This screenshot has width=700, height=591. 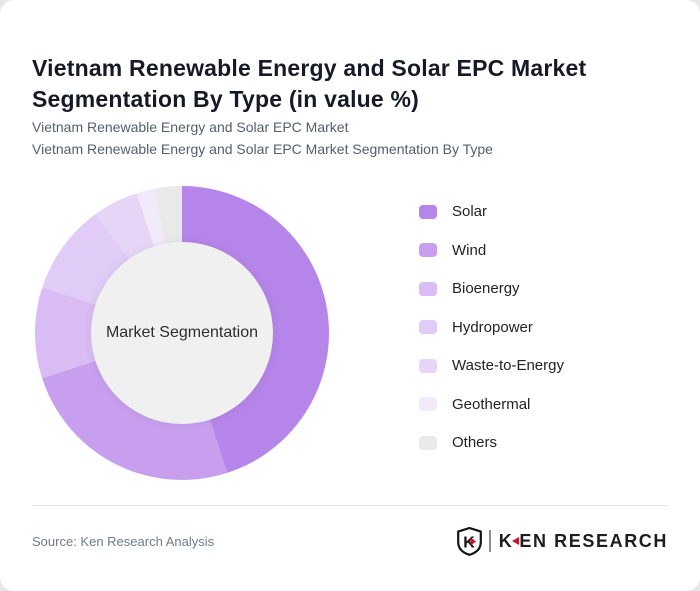 What do you see at coordinates (470, 211) in the screenshot?
I see `legend-label: Solar` at bounding box center [470, 211].